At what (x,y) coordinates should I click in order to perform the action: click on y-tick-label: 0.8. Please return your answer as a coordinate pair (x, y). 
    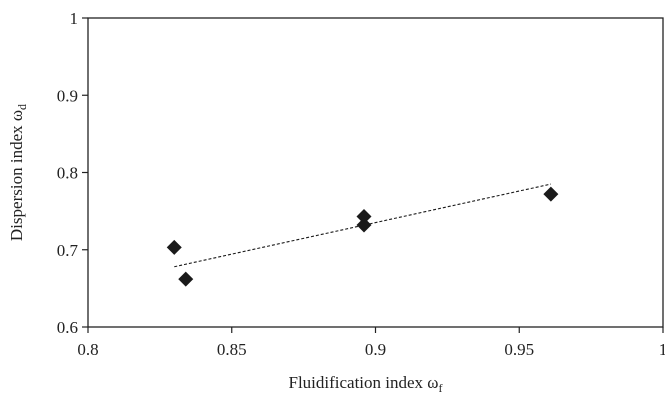
    Looking at the image, I should click on (67, 173).